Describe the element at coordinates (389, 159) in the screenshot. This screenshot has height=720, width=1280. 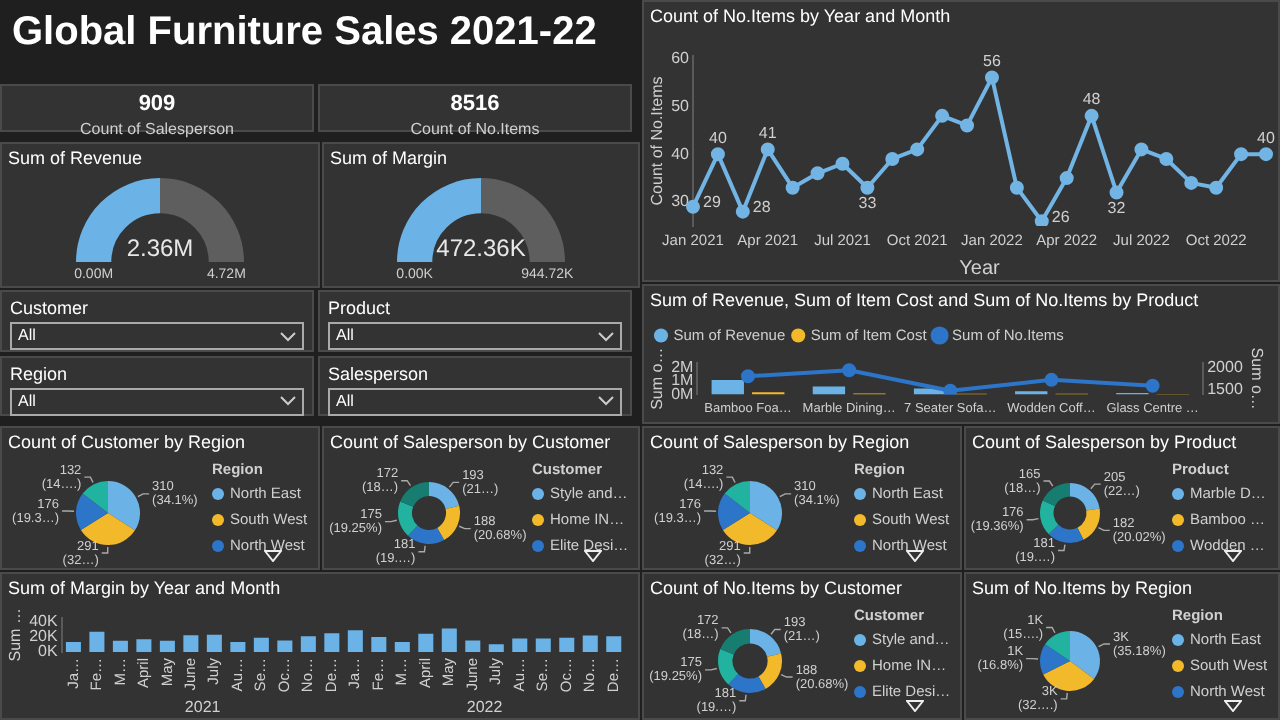
I see `chart-title: Sum of Margin` at that location.